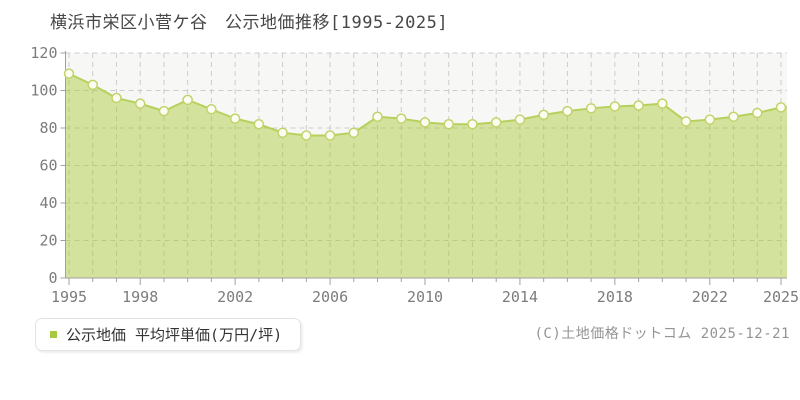 This screenshot has height=400, width=800. I want to click on copyright-text: (C)土地価格ドットコム 2025-12-21, so click(662, 334).